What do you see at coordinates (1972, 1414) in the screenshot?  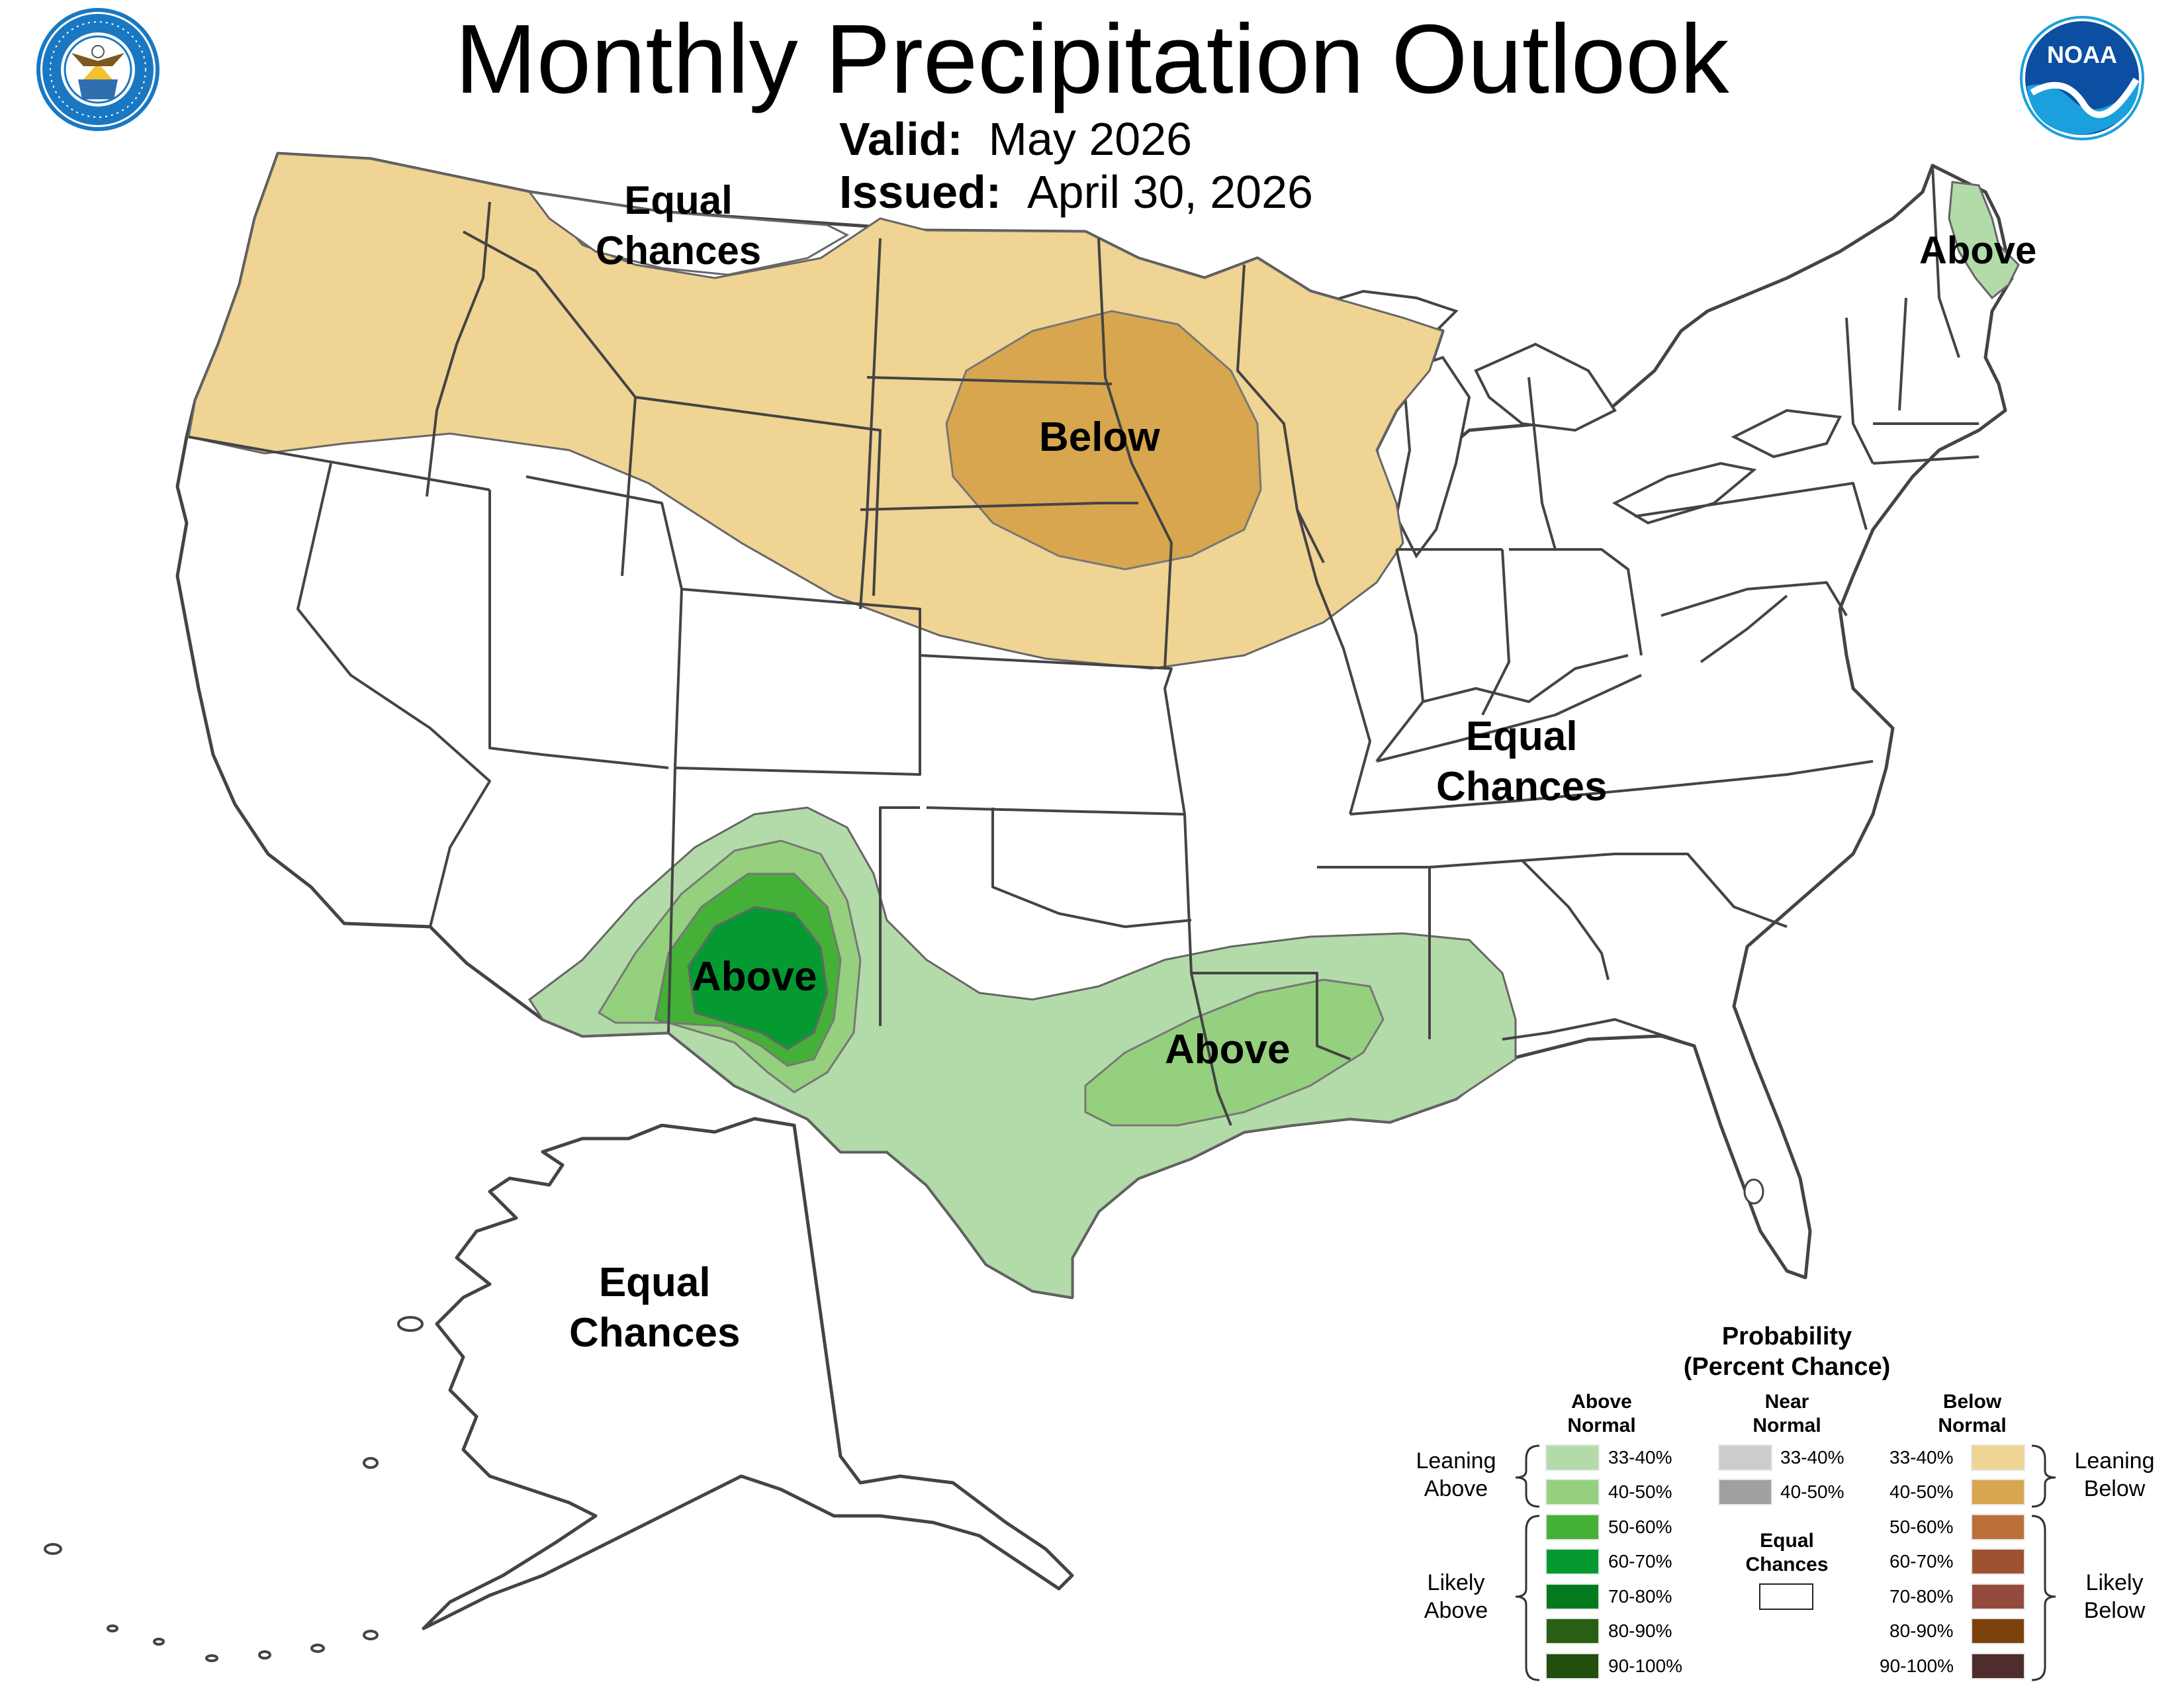 I see `legend-below-header: Below Normal` at bounding box center [1972, 1414].